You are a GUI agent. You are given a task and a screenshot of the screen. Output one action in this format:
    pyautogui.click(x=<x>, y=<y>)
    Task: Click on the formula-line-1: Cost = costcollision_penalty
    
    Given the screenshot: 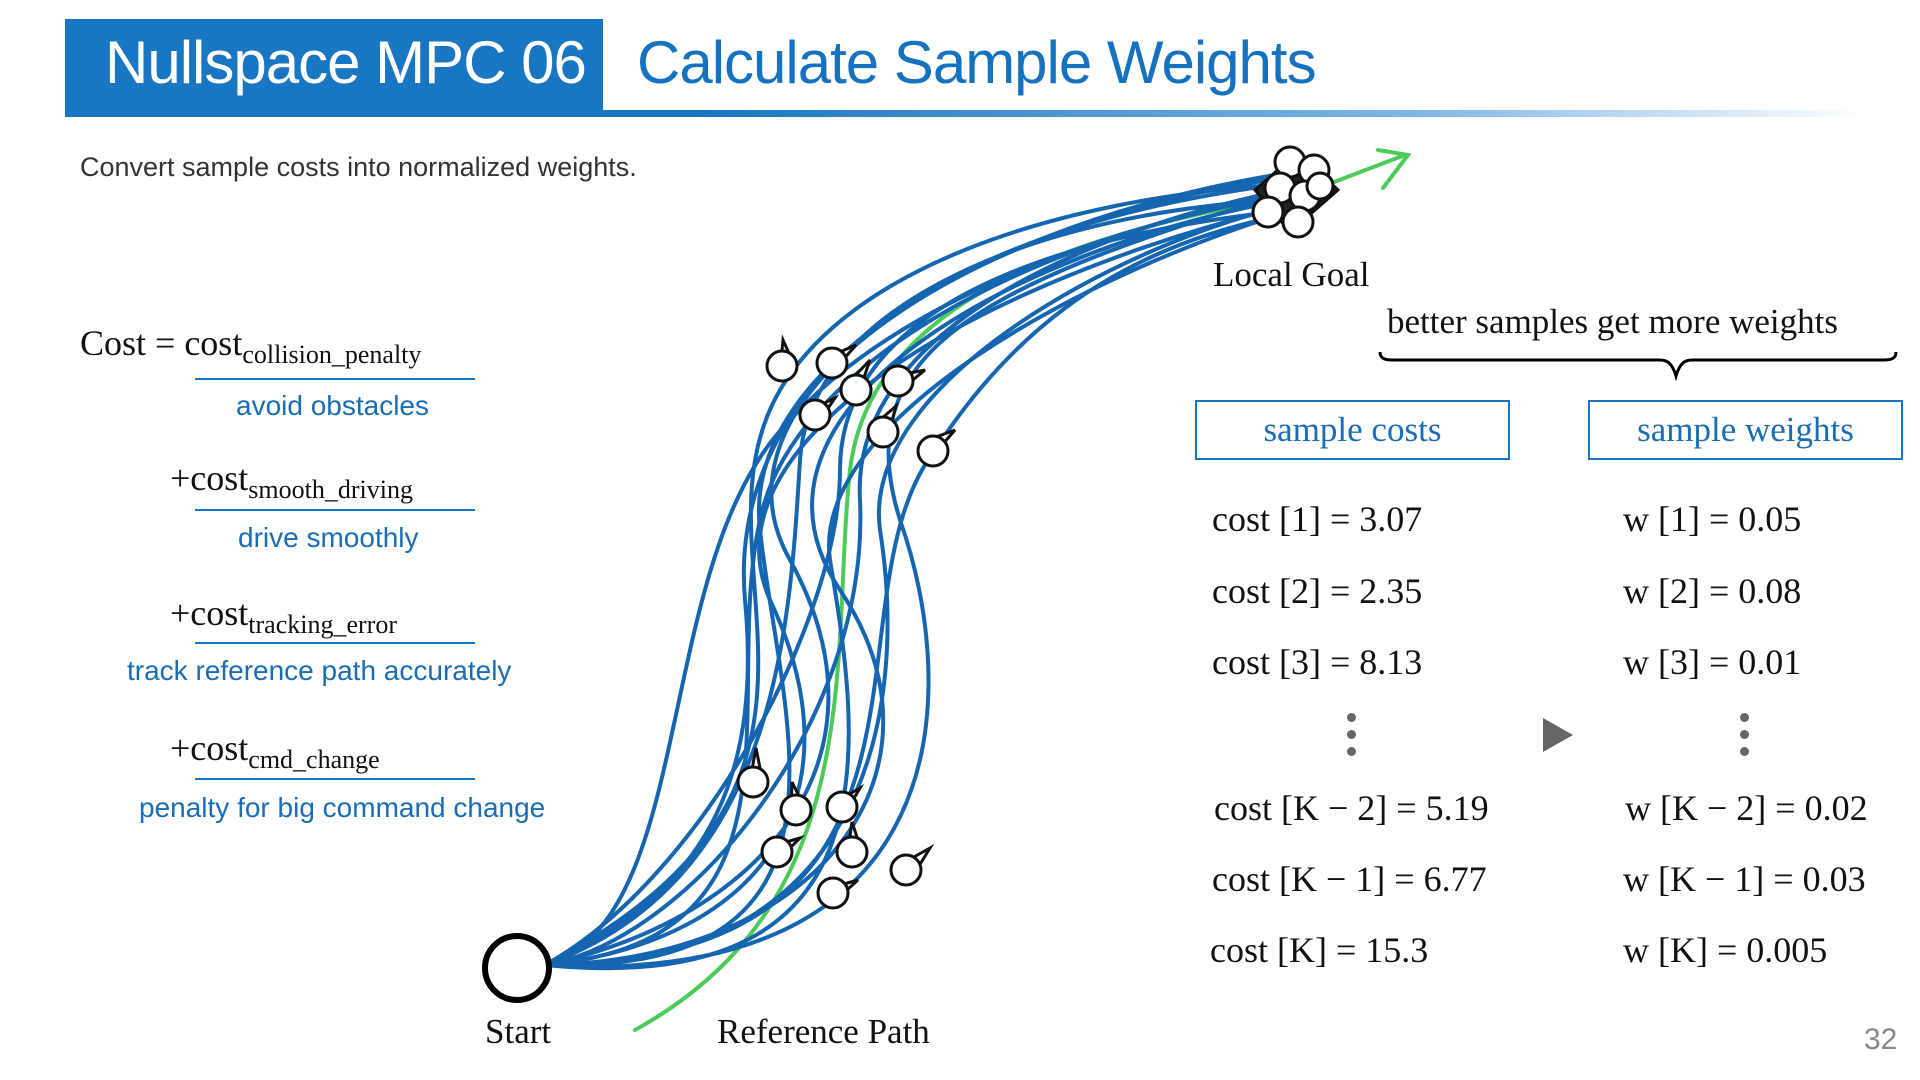 What is the action you would take?
    pyautogui.click(x=250, y=346)
    